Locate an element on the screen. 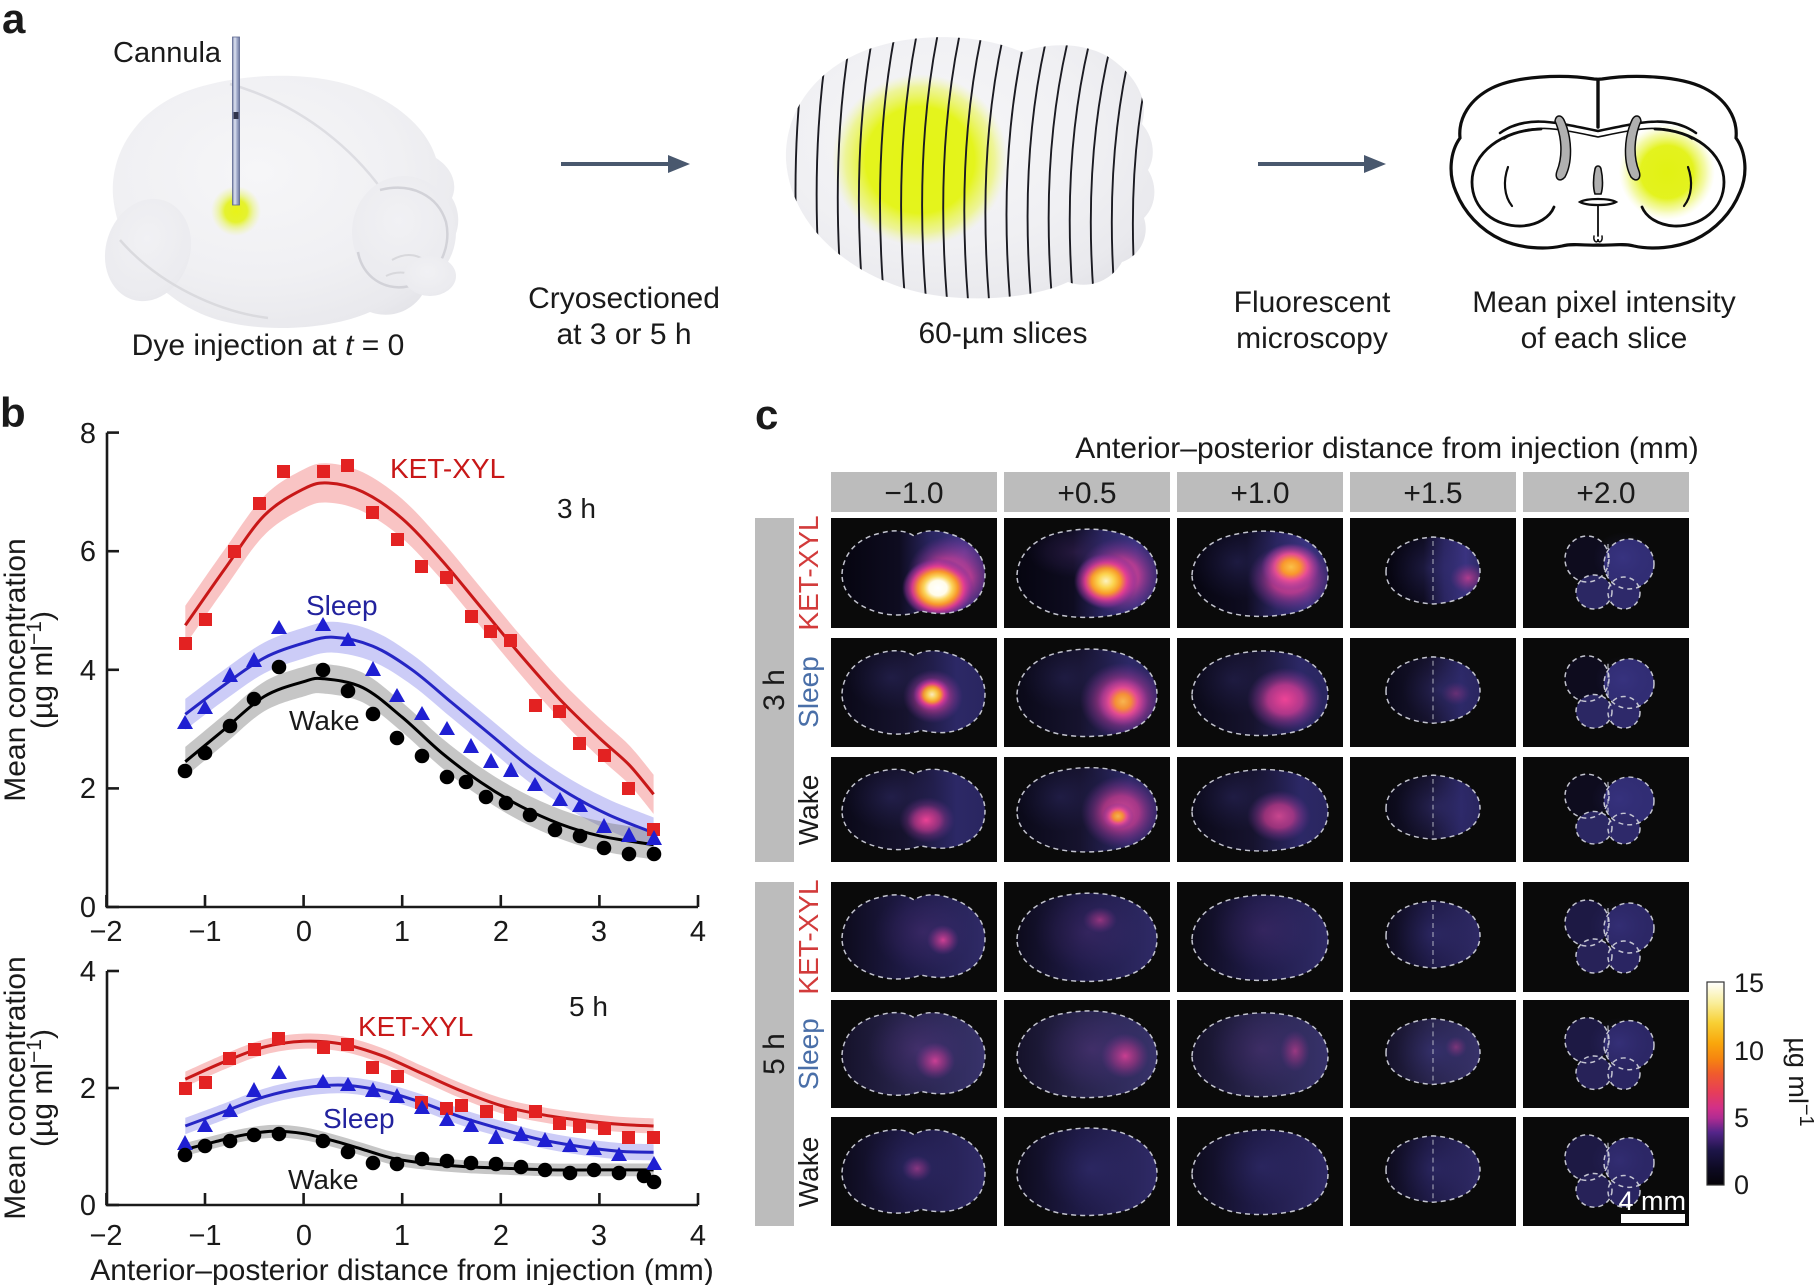  svg-text: c is located at coordinates (766, 414).